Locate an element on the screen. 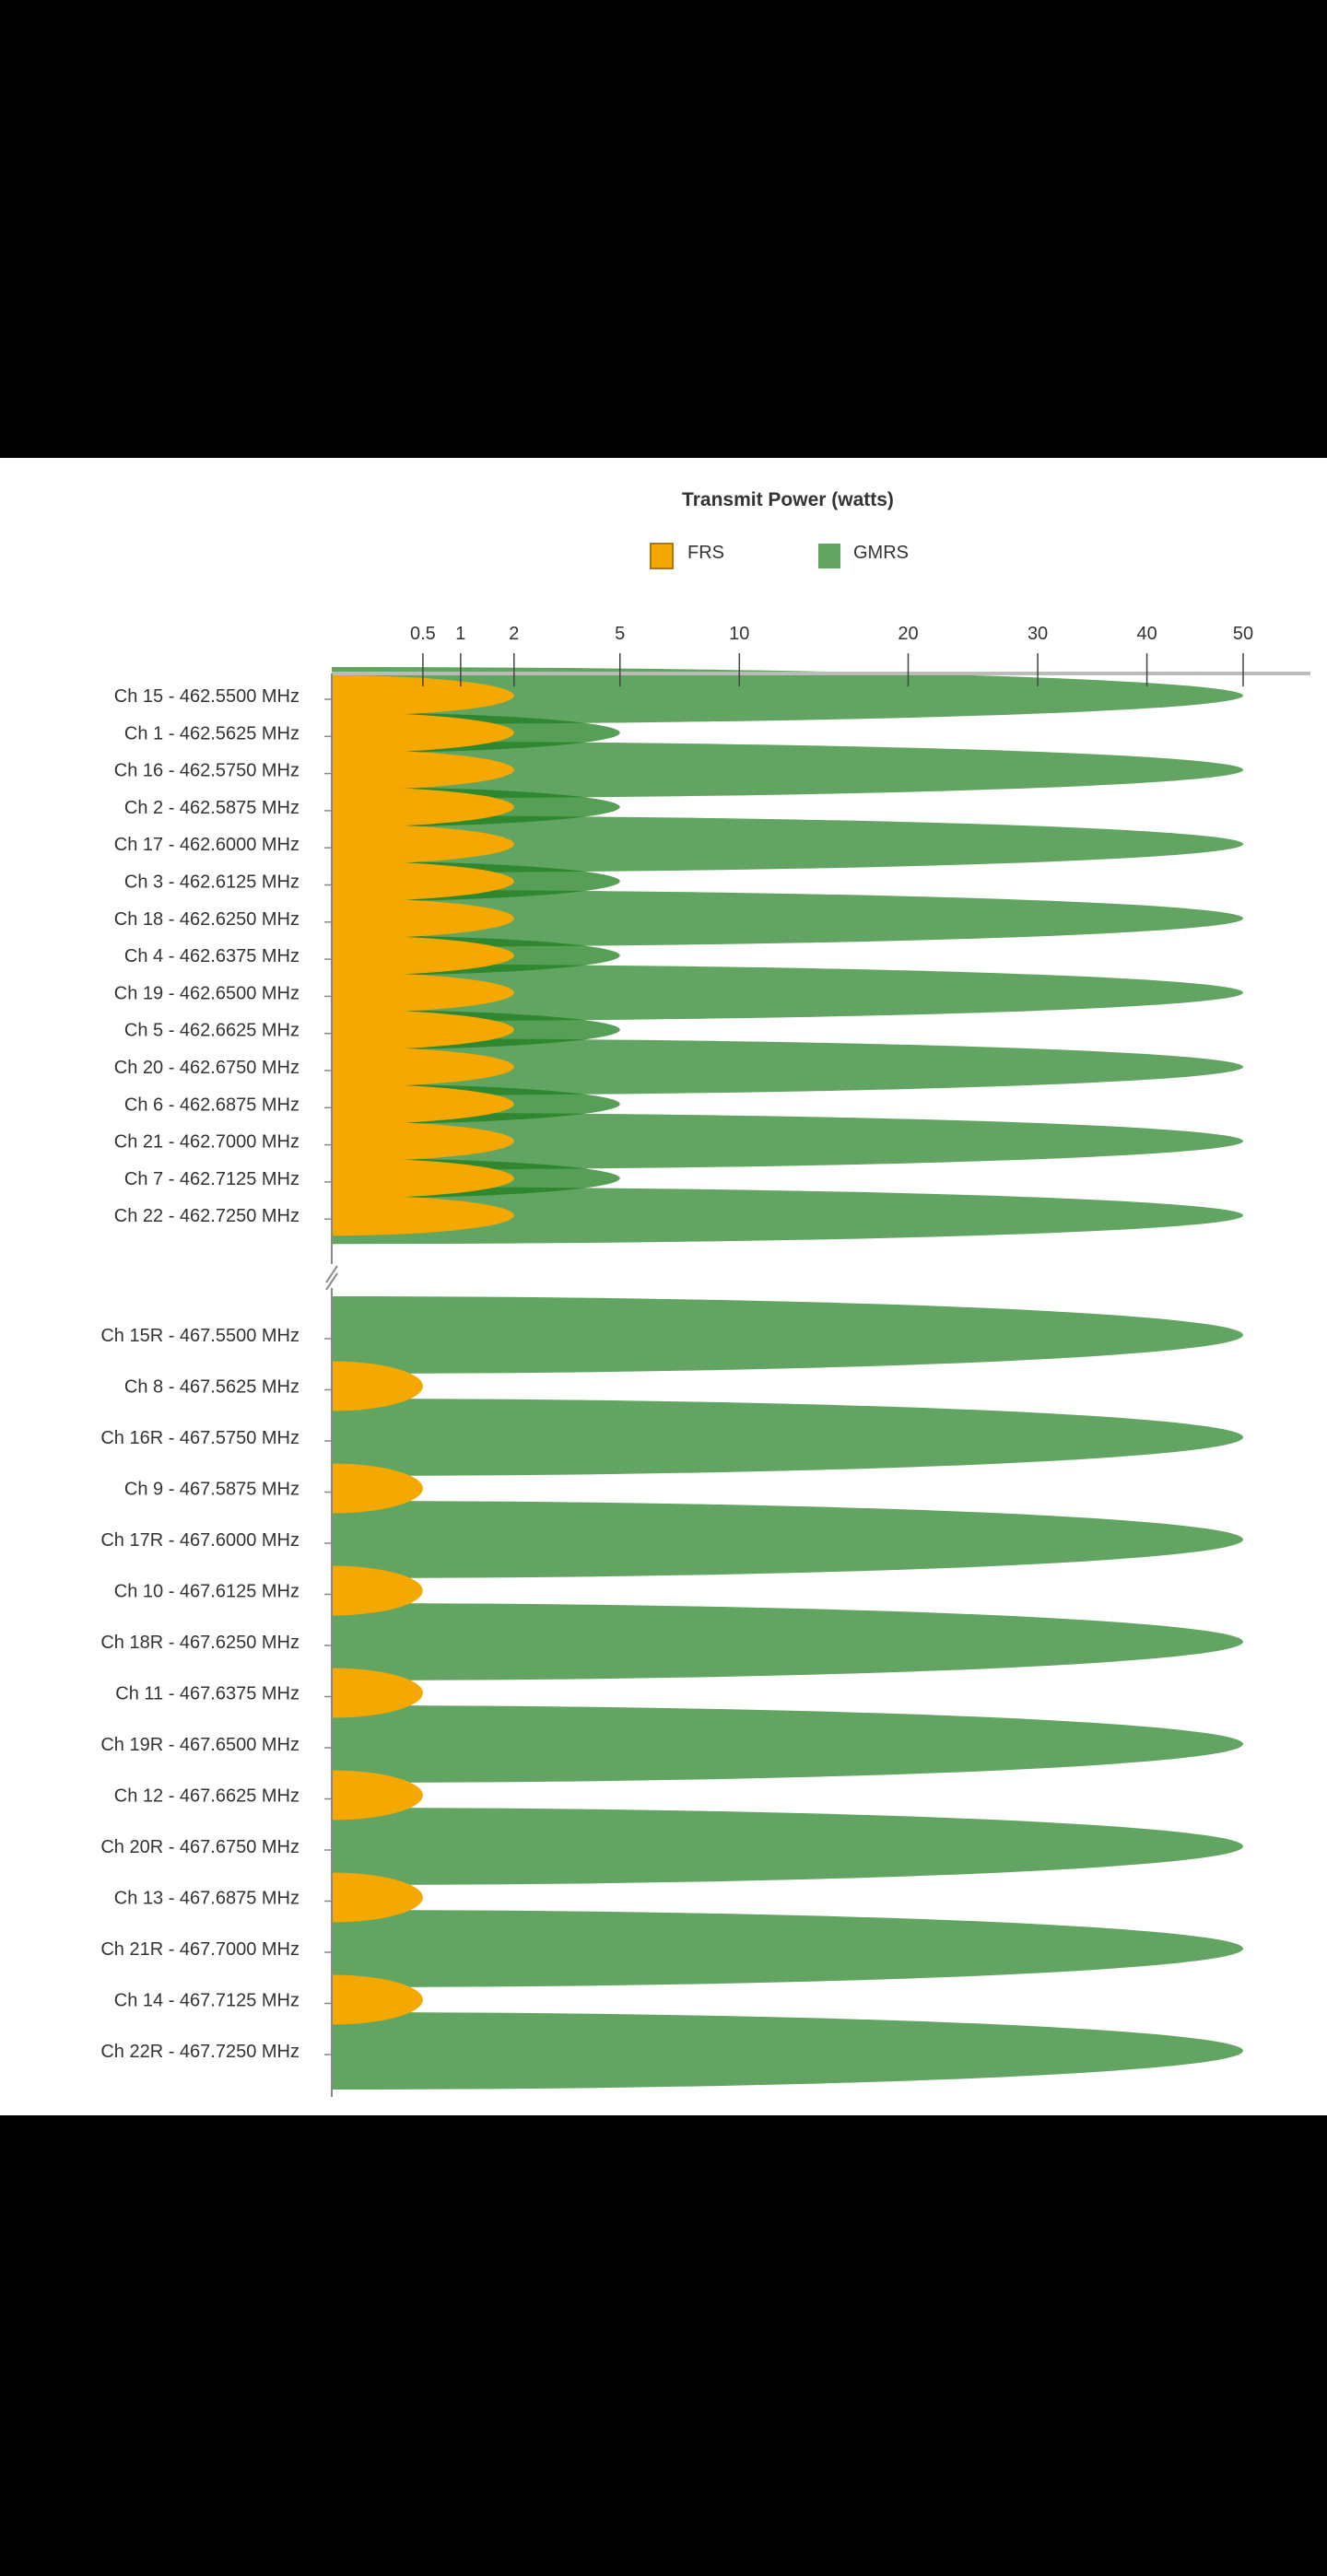 Image resolution: width=1327 pixels, height=2576 pixels. channel-label: Ch 21R - 467.7000 MHz is located at coordinates (199, 1949).